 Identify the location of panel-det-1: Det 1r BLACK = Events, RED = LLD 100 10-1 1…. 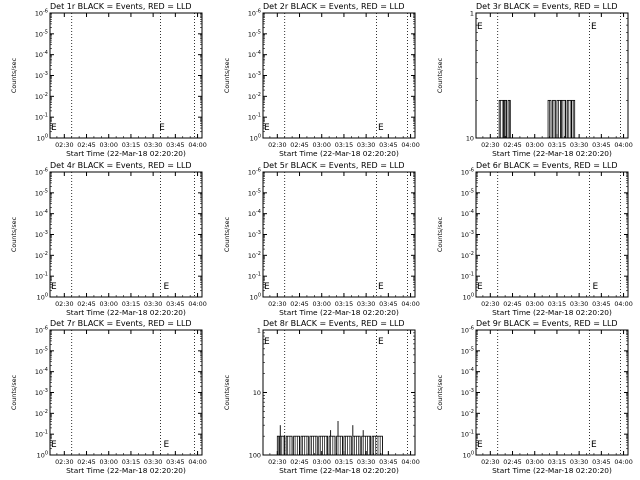
(108, 80).